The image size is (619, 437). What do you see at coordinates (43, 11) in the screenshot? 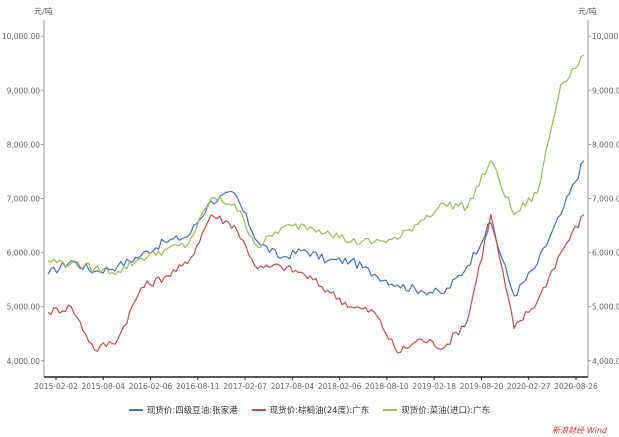
I see `y-unit-left: 元/吨` at bounding box center [43, 11].